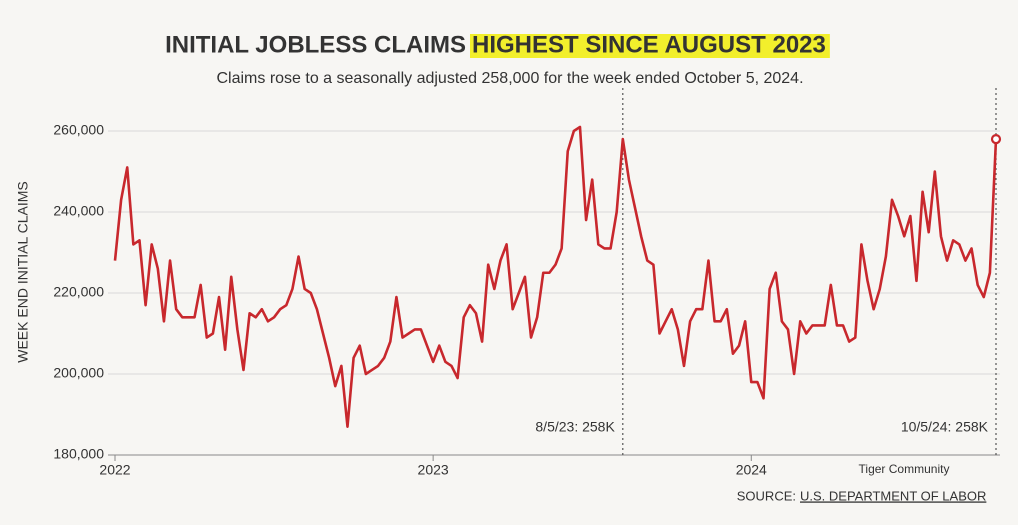 The height and width of the screenshot is (525, 1018). Describe the element at coordinates (904, 469) in the screenshot. I see `watermark: Tiger Community` at that location.